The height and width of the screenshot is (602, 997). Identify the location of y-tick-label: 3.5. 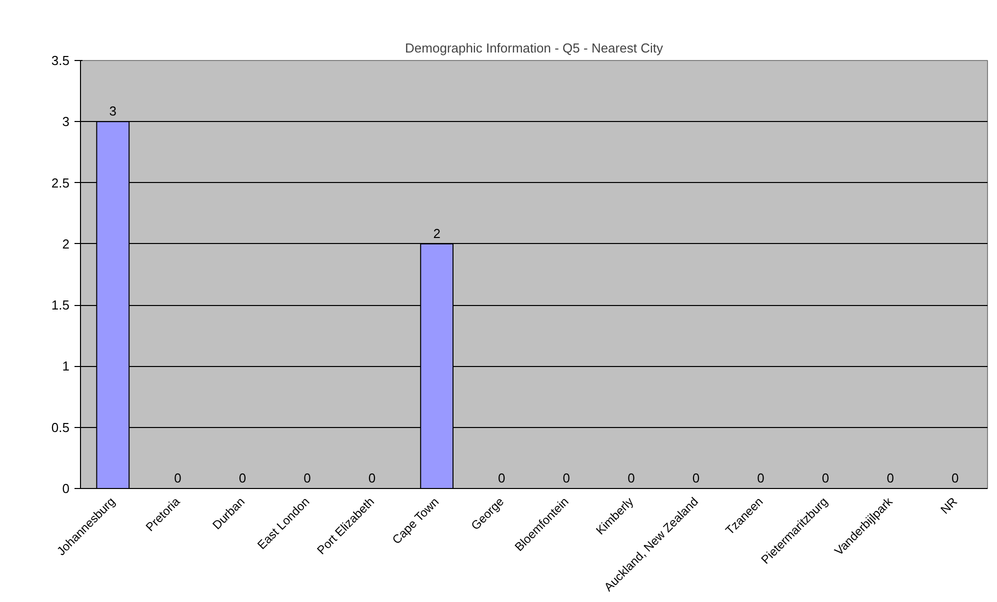
(60, 60).